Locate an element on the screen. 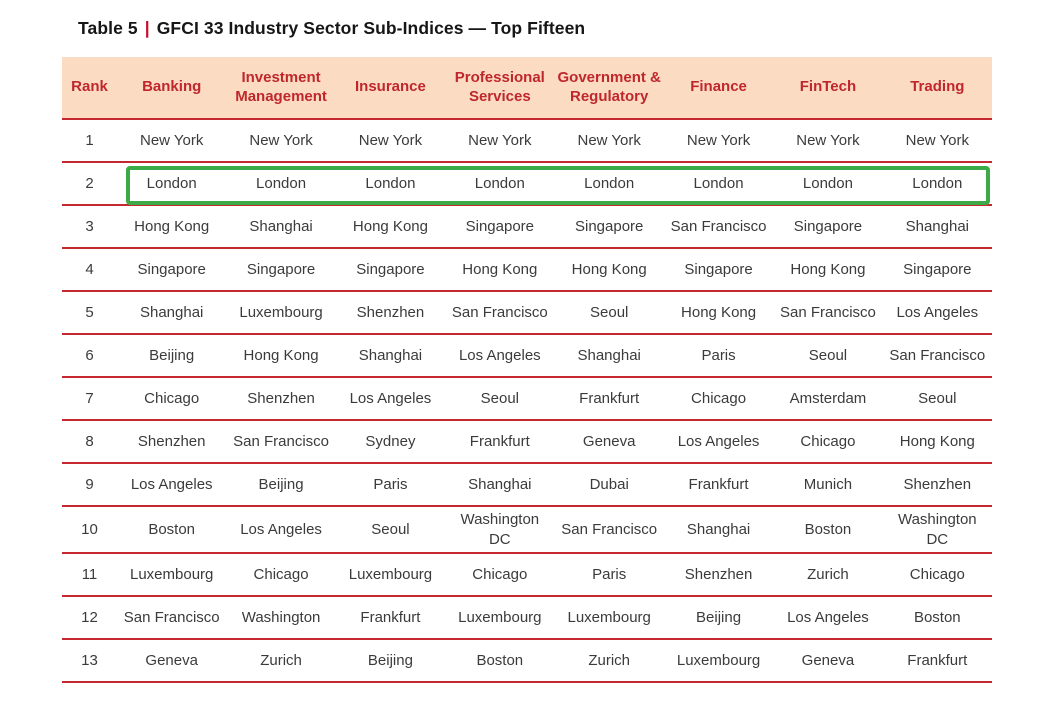 This screenshot has width=1059, height=706. rank-cell: 9 is located at coordinates (89, 485).